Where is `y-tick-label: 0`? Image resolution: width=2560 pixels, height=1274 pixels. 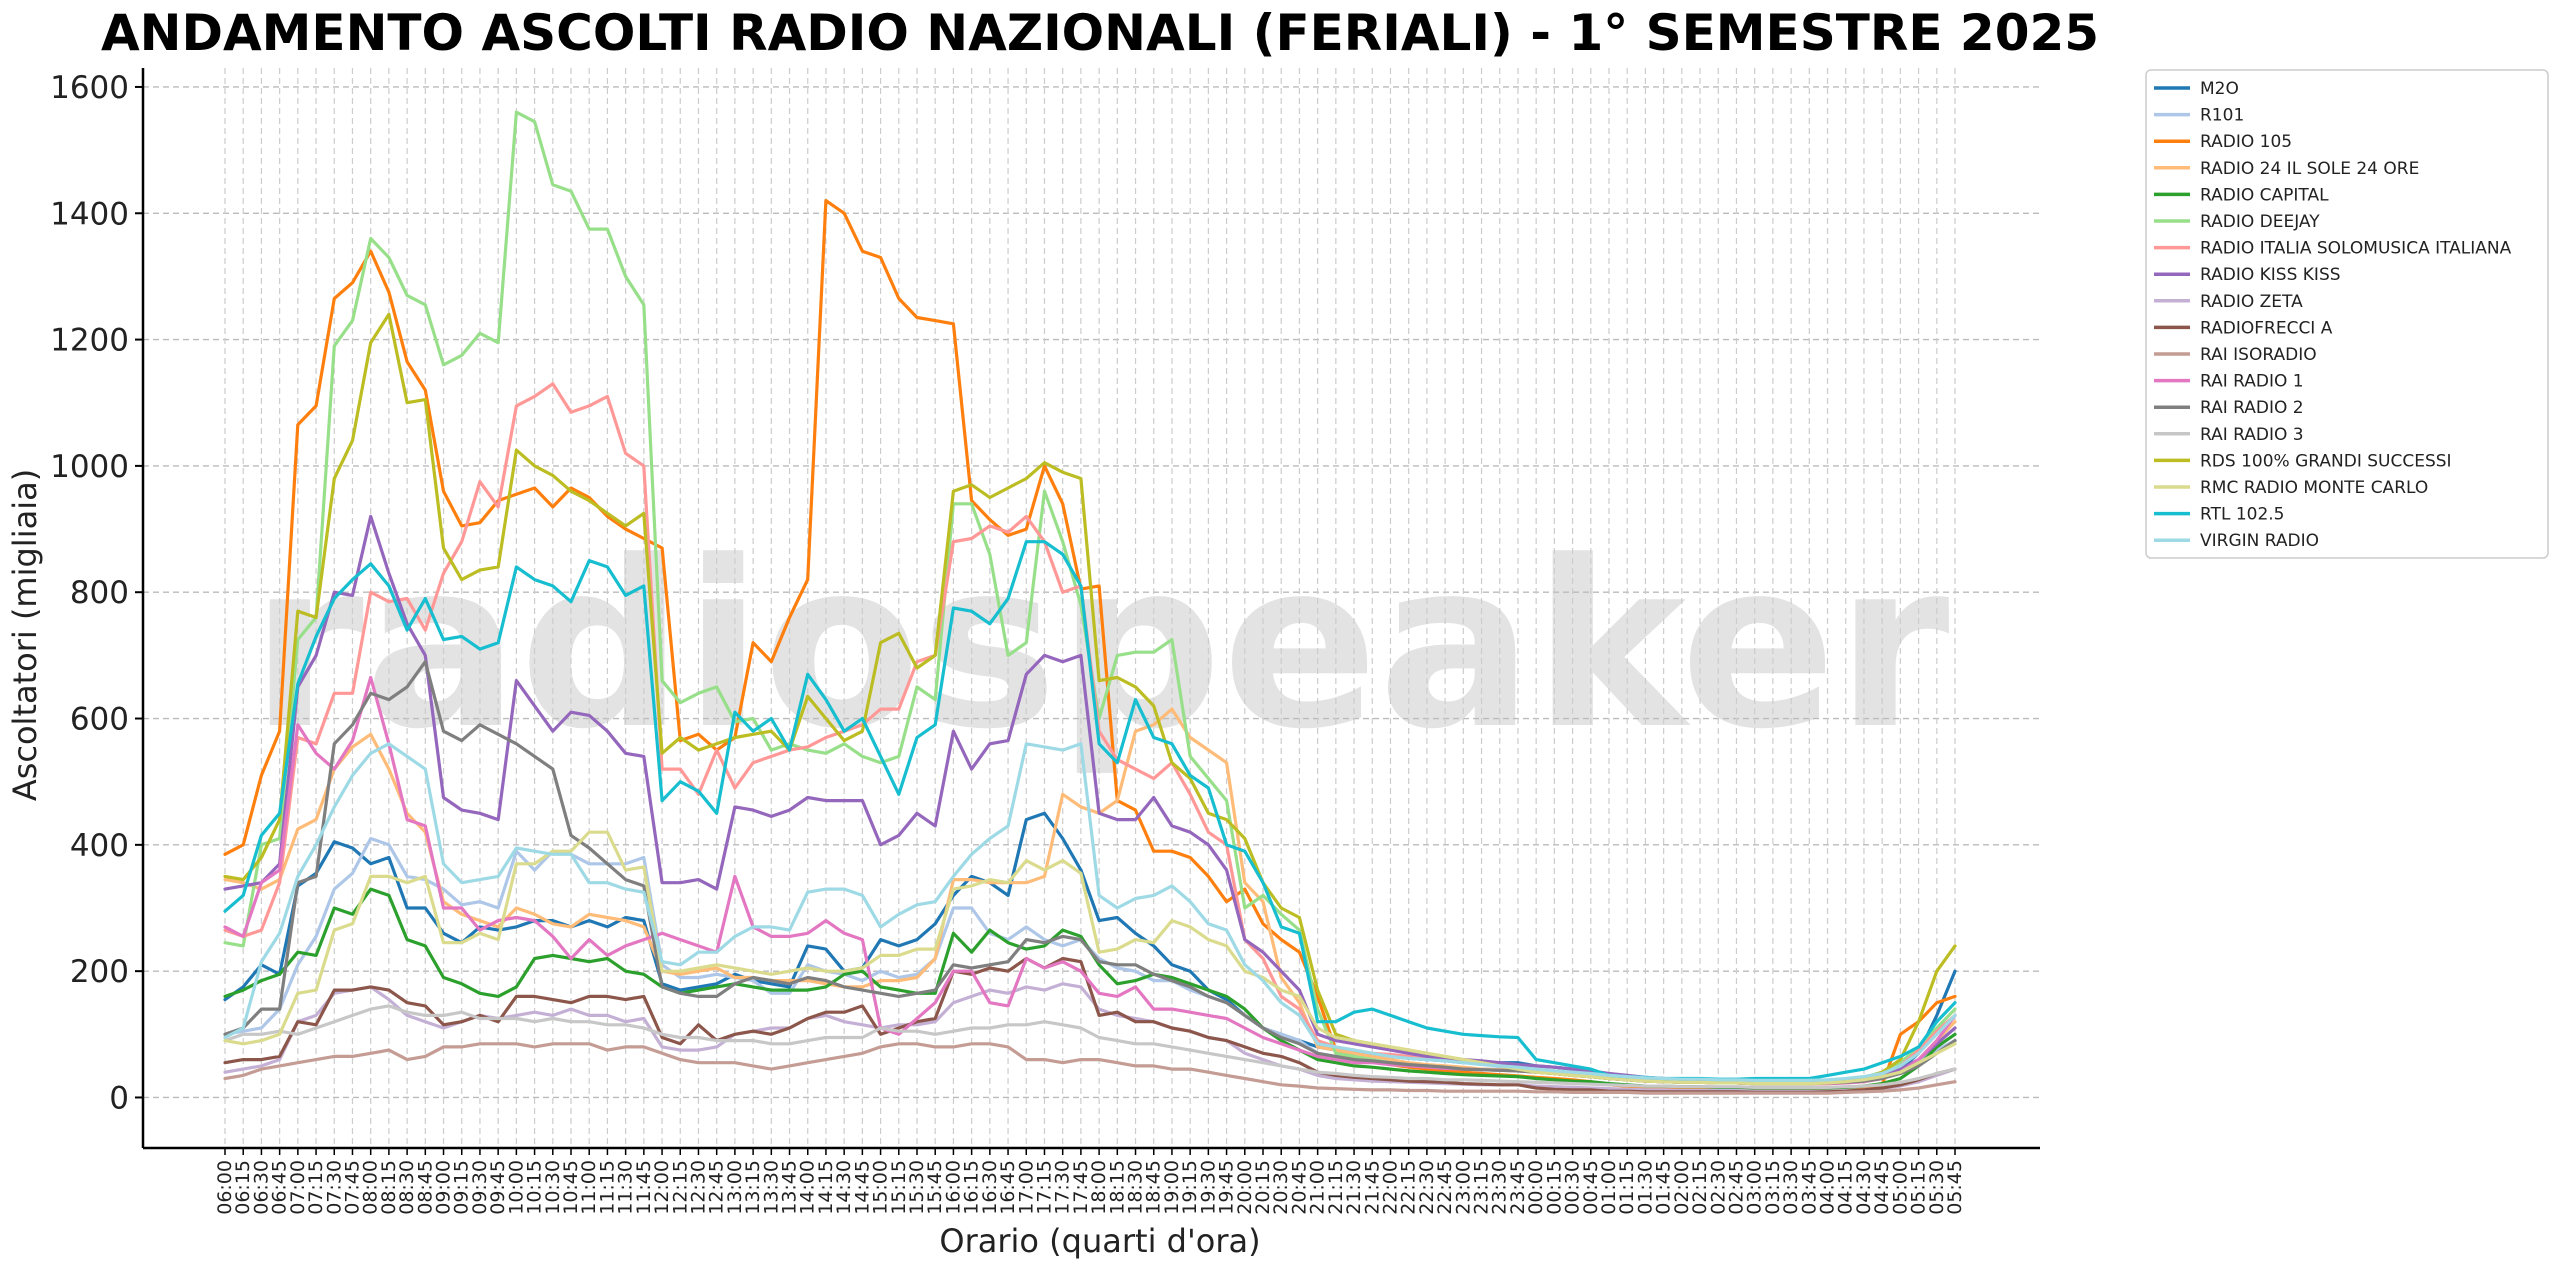
y-tick-label: 0 is located at coordinates (119, 1098).